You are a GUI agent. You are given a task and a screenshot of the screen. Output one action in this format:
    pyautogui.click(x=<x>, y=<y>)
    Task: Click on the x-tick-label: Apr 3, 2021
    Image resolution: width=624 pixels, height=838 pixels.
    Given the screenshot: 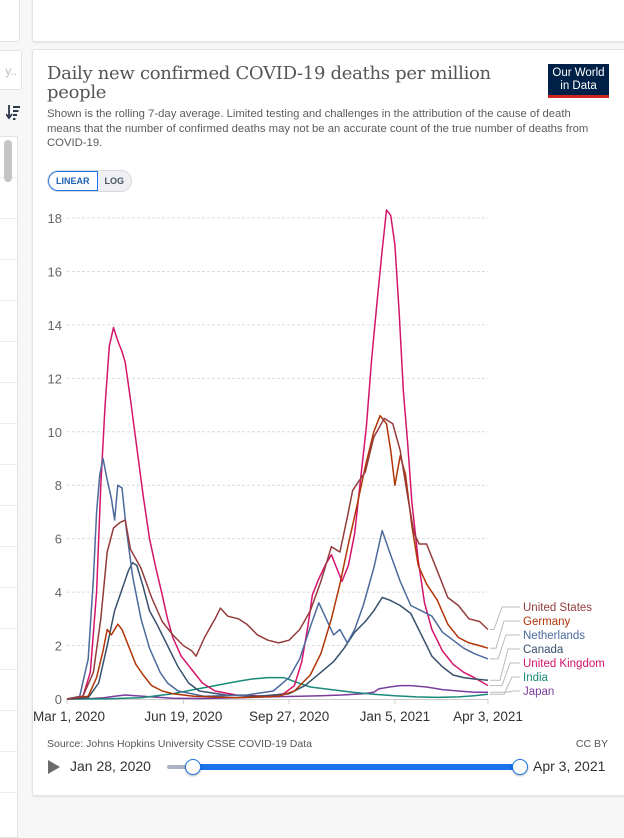 What is the action you would take?
    pyautogui.click(x=488, y=716)
    